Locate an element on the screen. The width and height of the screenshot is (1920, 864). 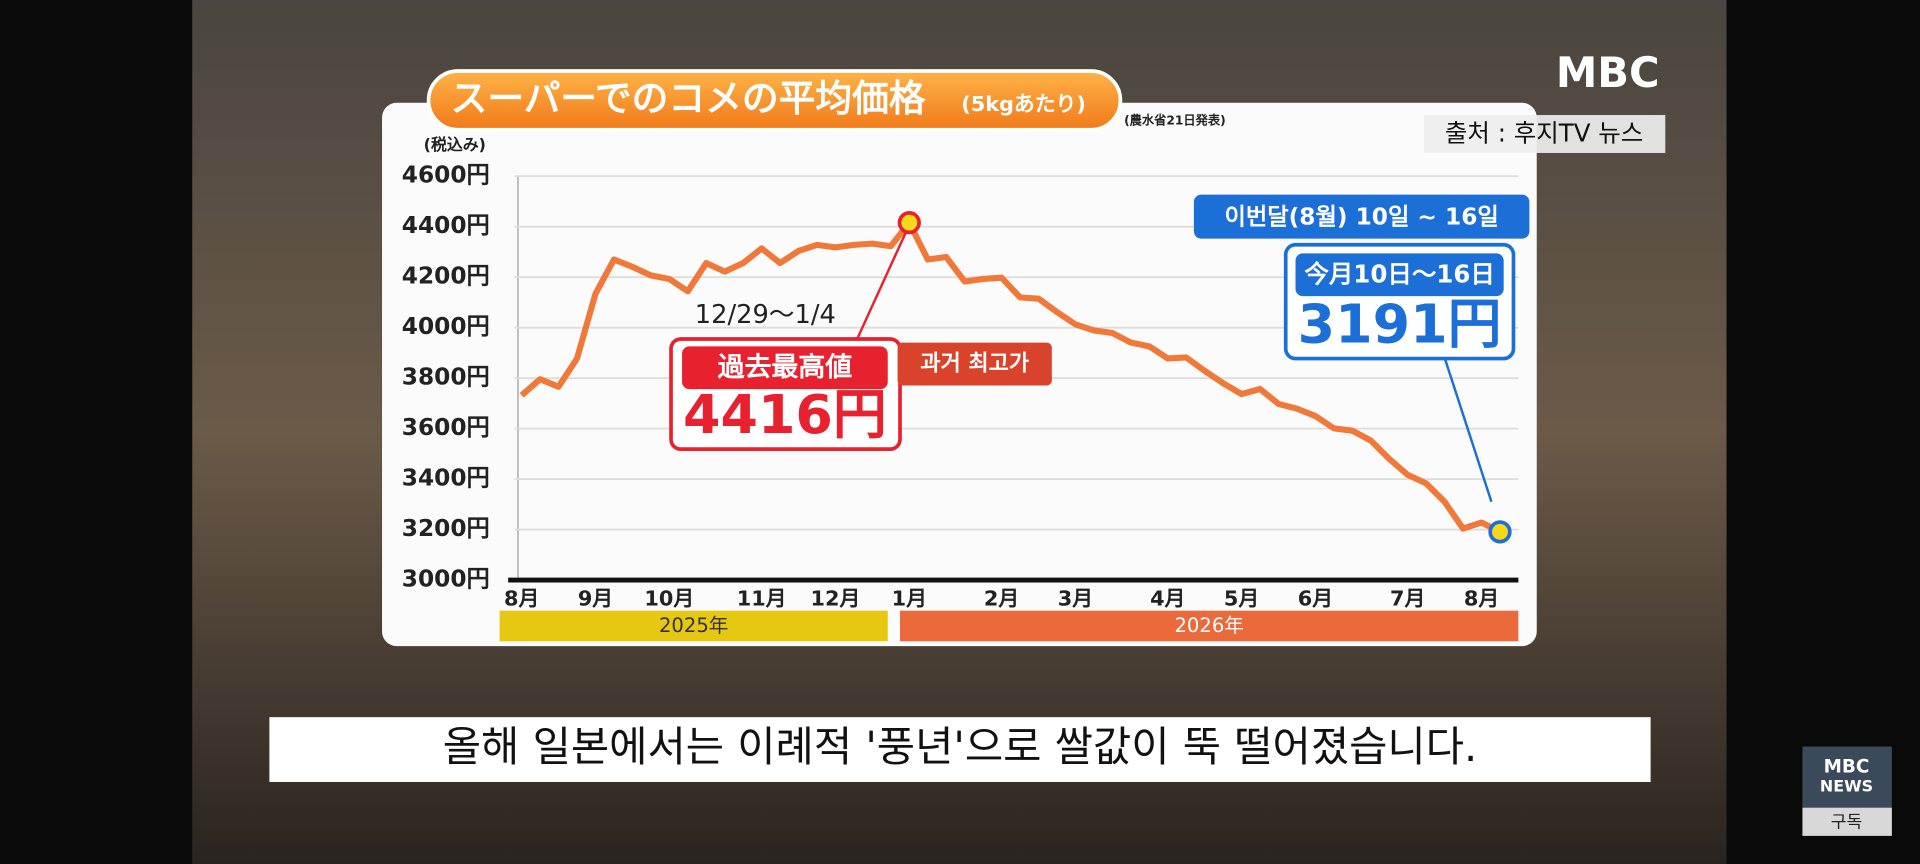
y-tick-label: 3400円 is located at coordinates (446, 478).